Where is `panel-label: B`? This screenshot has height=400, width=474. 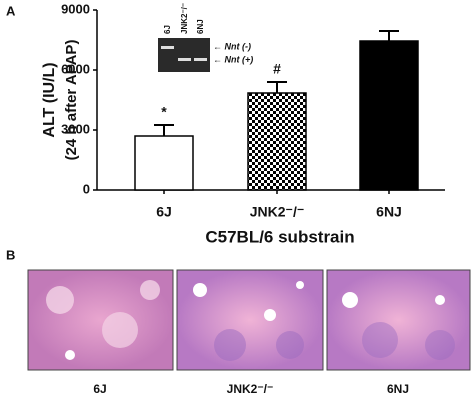
panel-label: B is located at coordinates (10, 254).